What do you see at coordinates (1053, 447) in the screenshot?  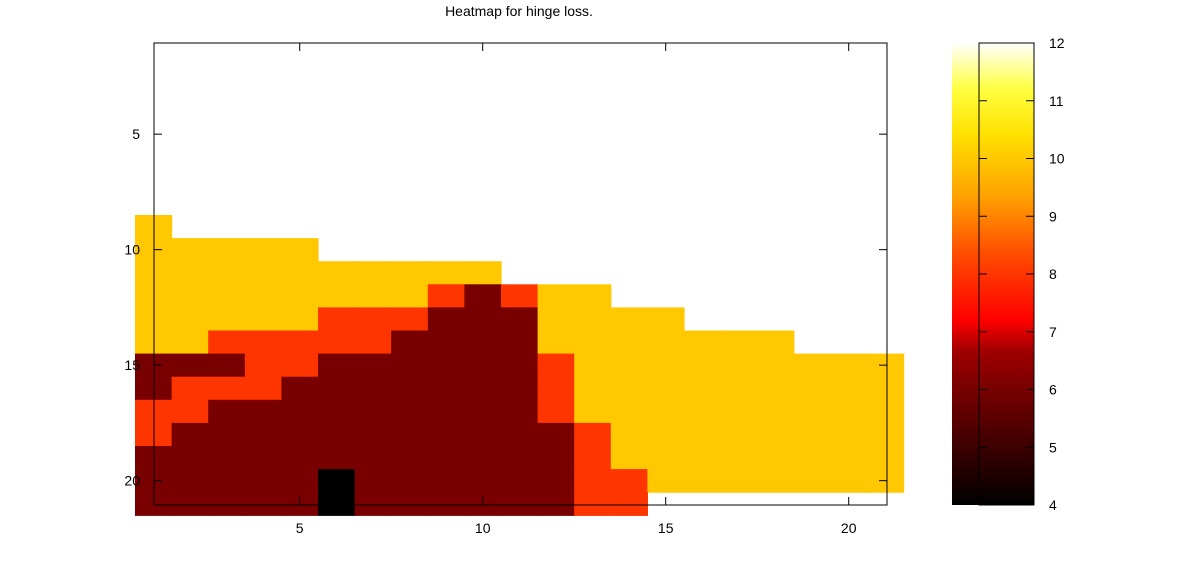 I see `colorbar-tick-label: 5` at bounding box center [1053, 447].